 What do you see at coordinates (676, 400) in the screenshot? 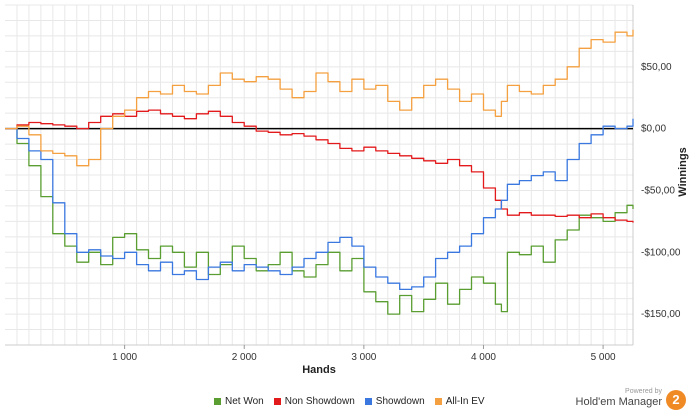
I see `holdem-manager-logo-icon: 2` at bounding box center [676, 400].